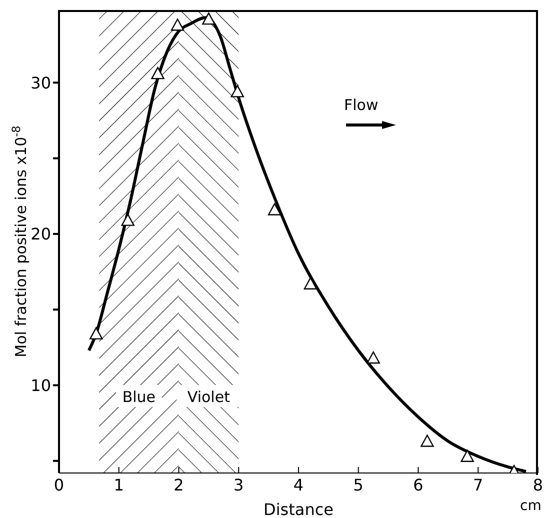  Describe the element at coordinates (358, 484) in the screenshot. I see `x-tick-label: 5` at that location.